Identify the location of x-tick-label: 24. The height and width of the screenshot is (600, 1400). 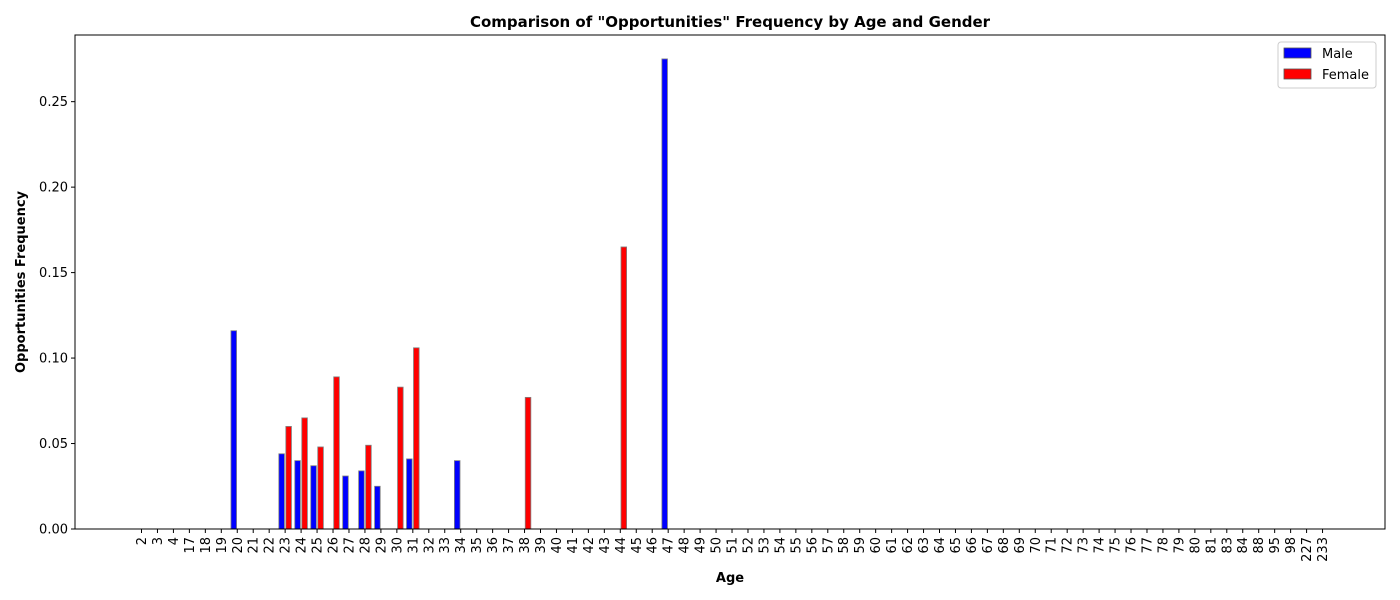
(302, 545).